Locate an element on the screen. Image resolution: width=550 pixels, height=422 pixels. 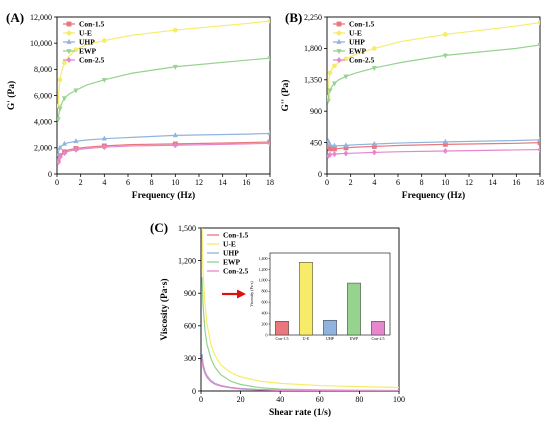
legend-entry: UHP is located at coordinates (357, 42).